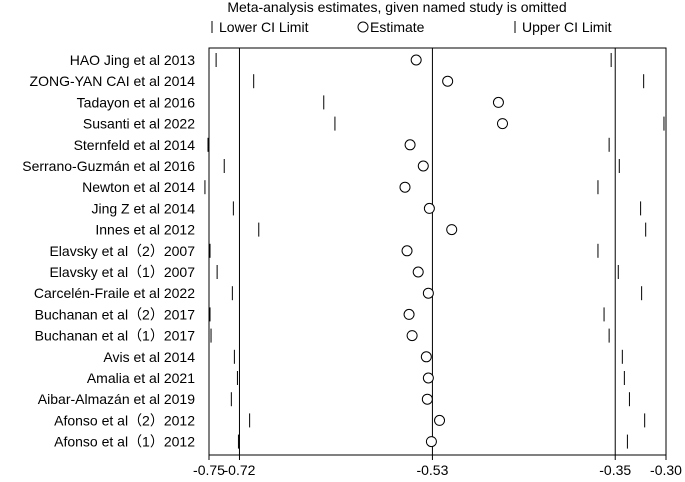  What do you see at coordinates (145, 230) in the screenshot?
I see `study-label: Innes et al 2012` at bounding box center [145, 230].